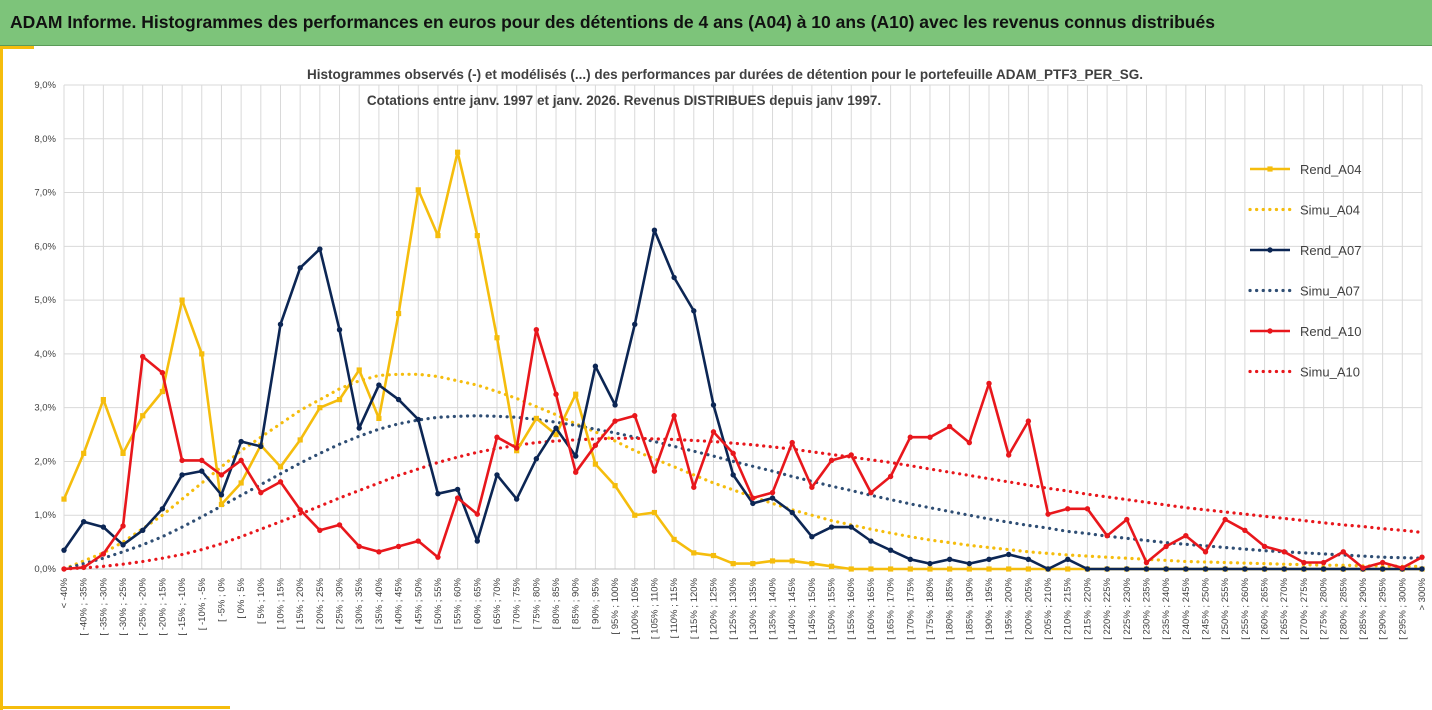  Describe the element at coordinates (792, 608) in the screenshot. I see `x-tick-label: [ 140% ; 145%` at that location.